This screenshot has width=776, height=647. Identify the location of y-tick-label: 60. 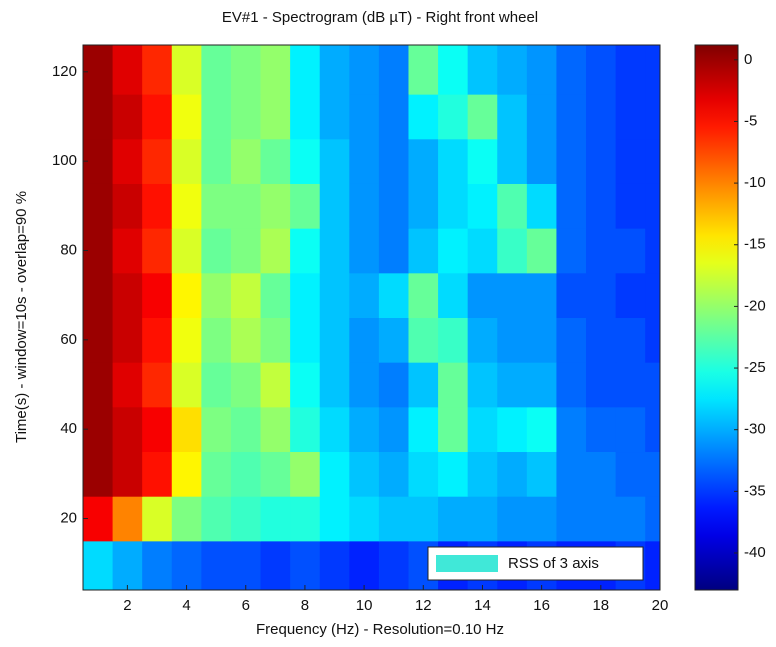
(68, 339).